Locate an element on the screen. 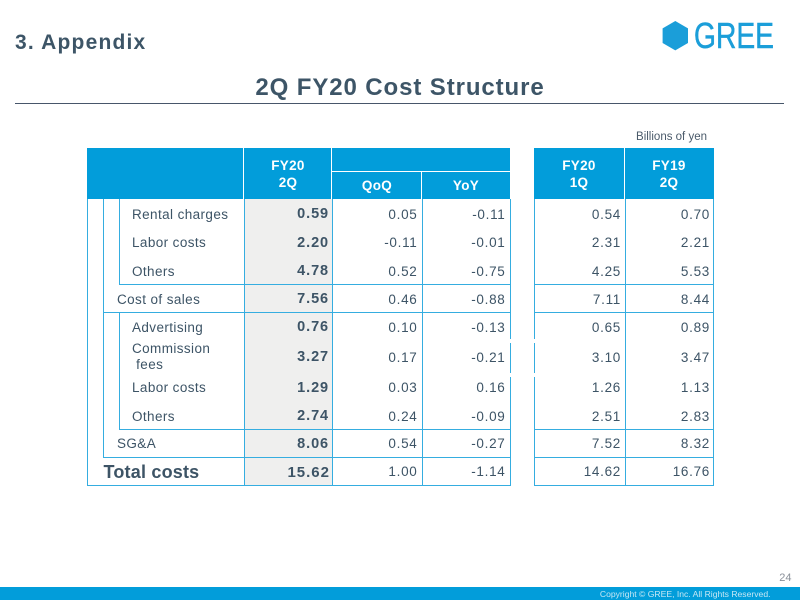  svg-text: GREE is located at coordinates (734, 35).